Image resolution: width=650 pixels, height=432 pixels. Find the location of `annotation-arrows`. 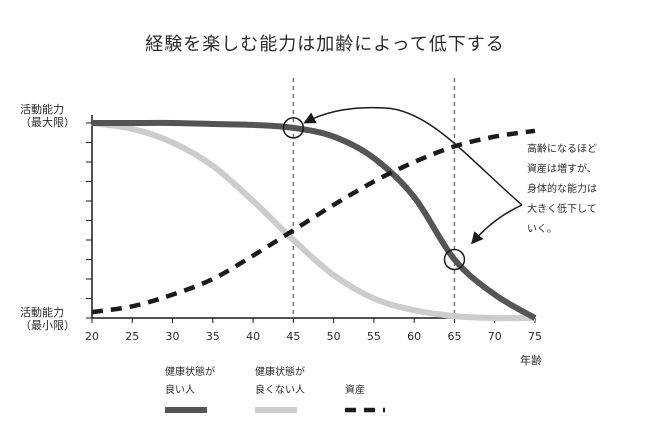

annotation-arrows is located at coordinates (413, 175).